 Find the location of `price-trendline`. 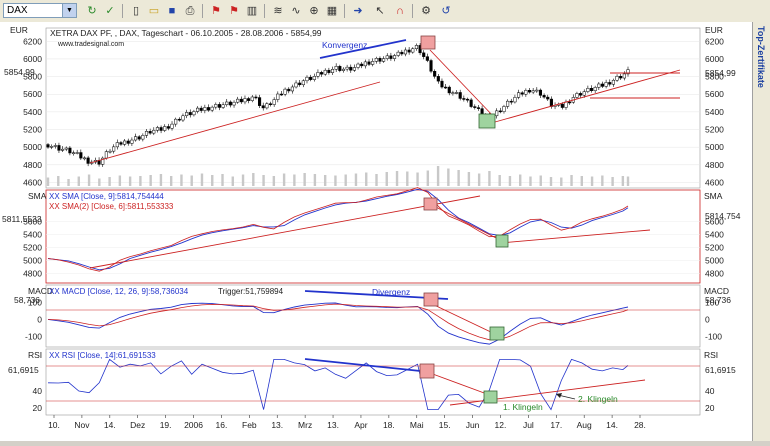

price-trendline is located at coordinates (462, 84).